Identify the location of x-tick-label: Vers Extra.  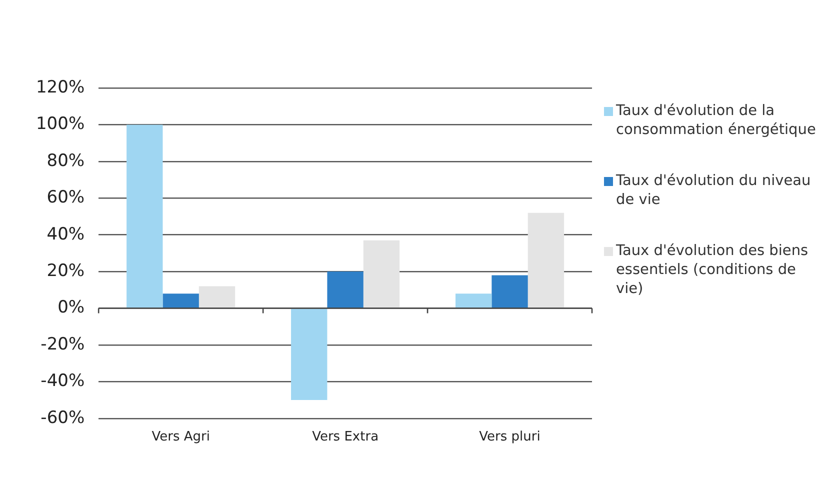
(345, 437).